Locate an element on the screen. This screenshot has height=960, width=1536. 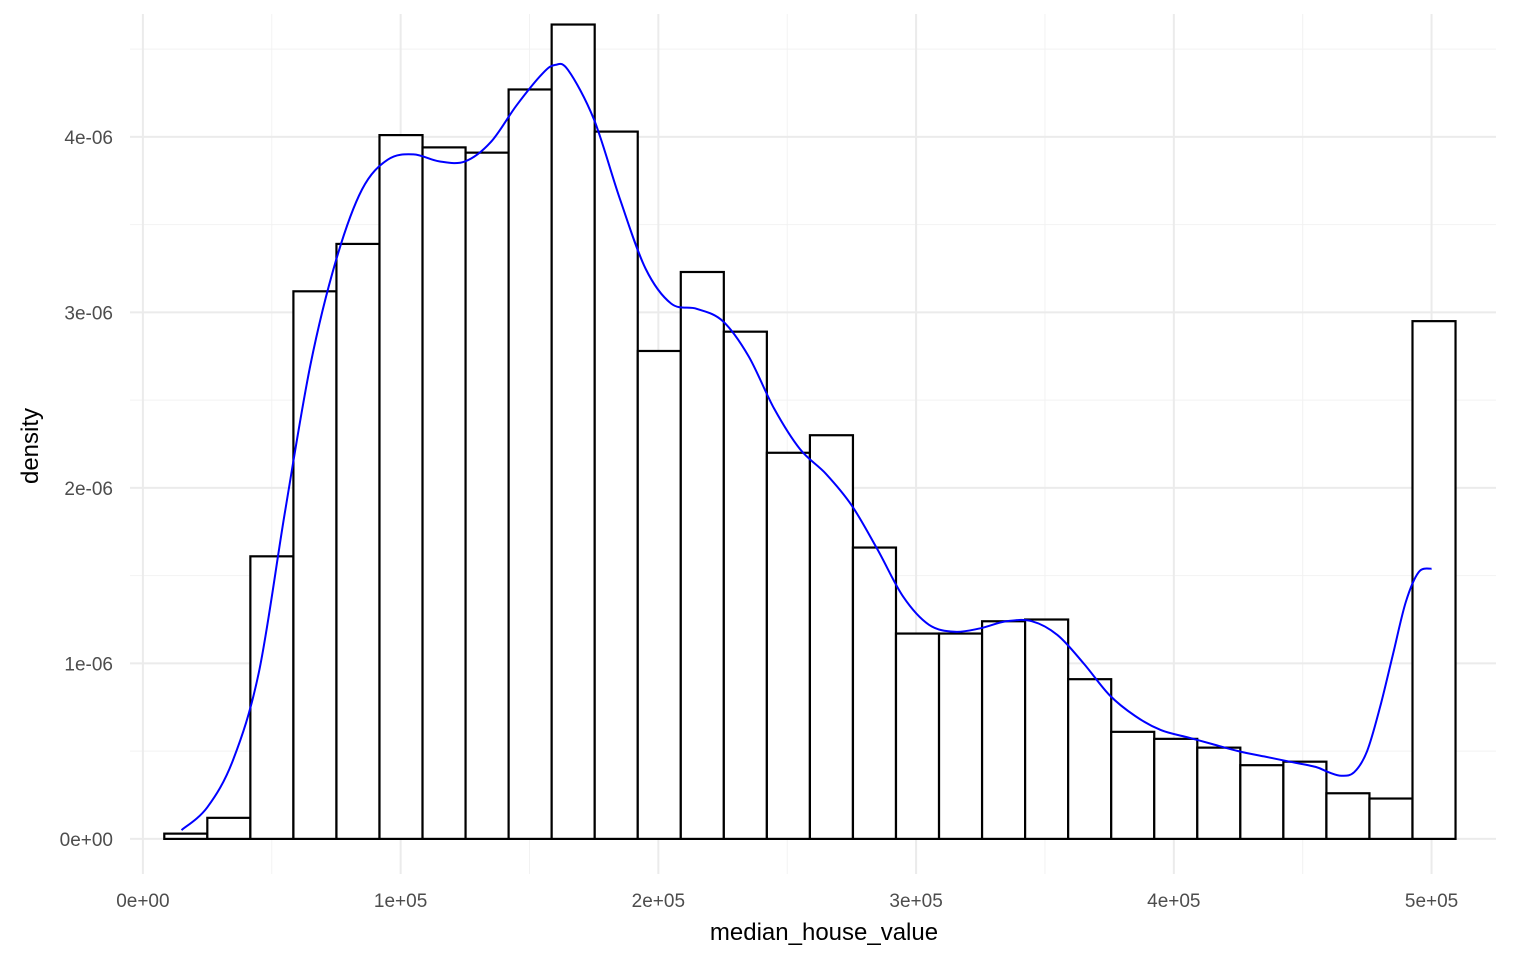
x-axis-tick-labels: 0e+00 1e+05 2e+05 3e+05 4e+05 5e+05 is located at coordinates (787, 901).